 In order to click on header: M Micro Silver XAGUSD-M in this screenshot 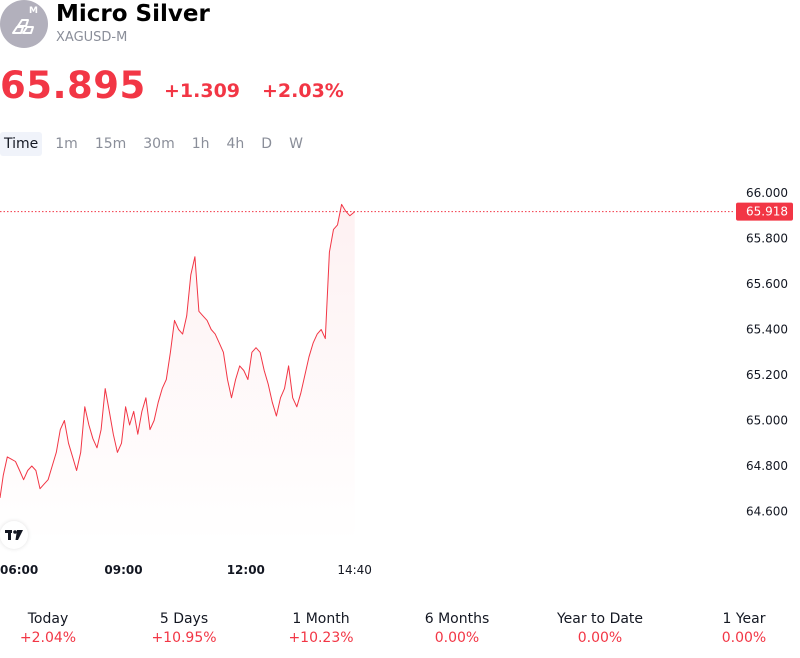, I will do `click(400, 25)`.